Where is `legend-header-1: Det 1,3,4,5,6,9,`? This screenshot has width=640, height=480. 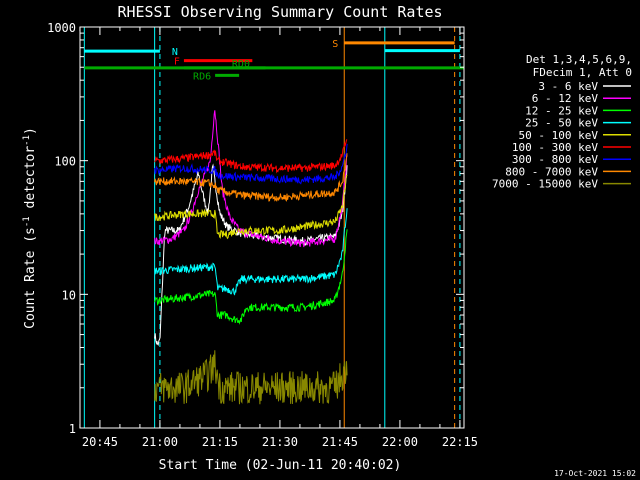
legend-header-1: Det 1,3,4,5,6,9, is located at coordinates (579, 59).